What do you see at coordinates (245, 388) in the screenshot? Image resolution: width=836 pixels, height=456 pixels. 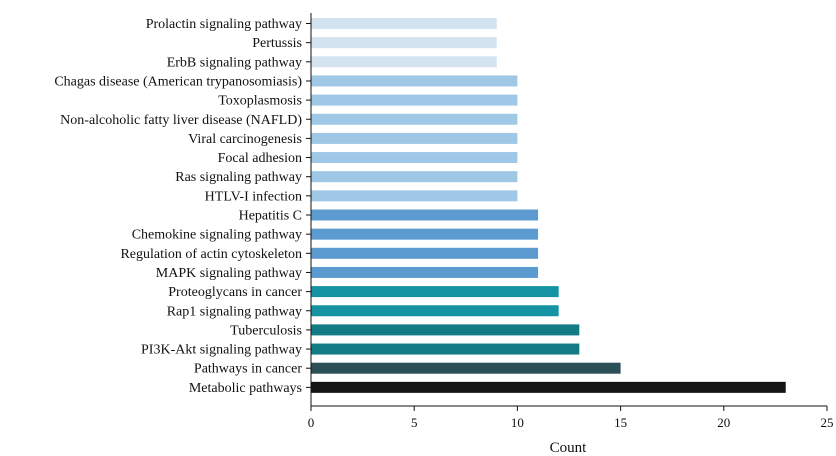 I see `category-label-20: Metabolic pathways` at bounding box center [245, 388].